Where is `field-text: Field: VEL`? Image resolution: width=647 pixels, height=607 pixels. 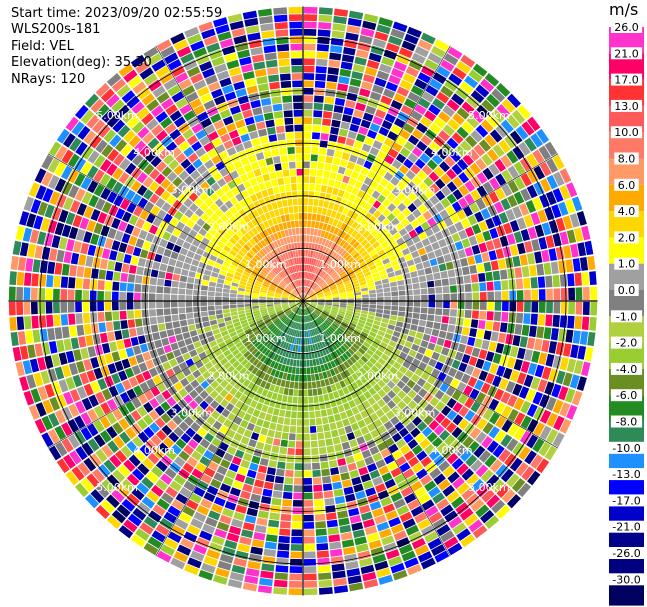 field-text: Field: VEL is located at coordinates (42, 46).